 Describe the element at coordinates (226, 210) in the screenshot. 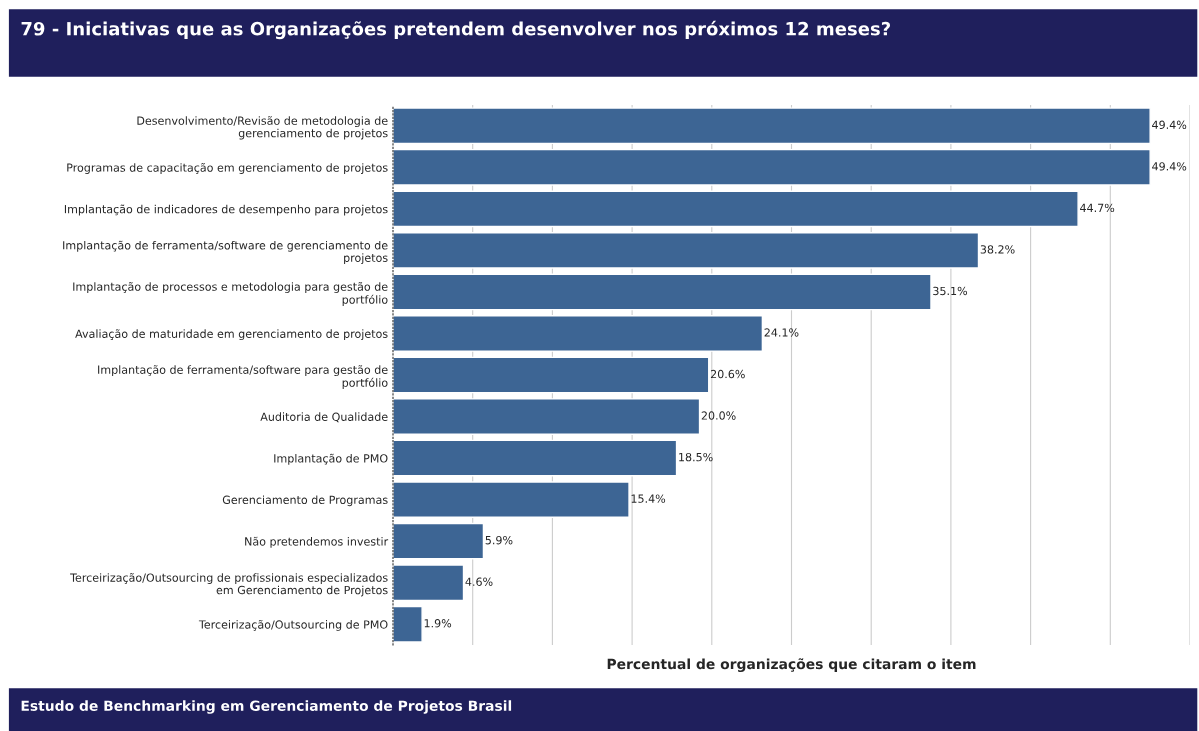

I see `y-tick-label: Implantação de indicadores de desempenho para projetos` at that location.